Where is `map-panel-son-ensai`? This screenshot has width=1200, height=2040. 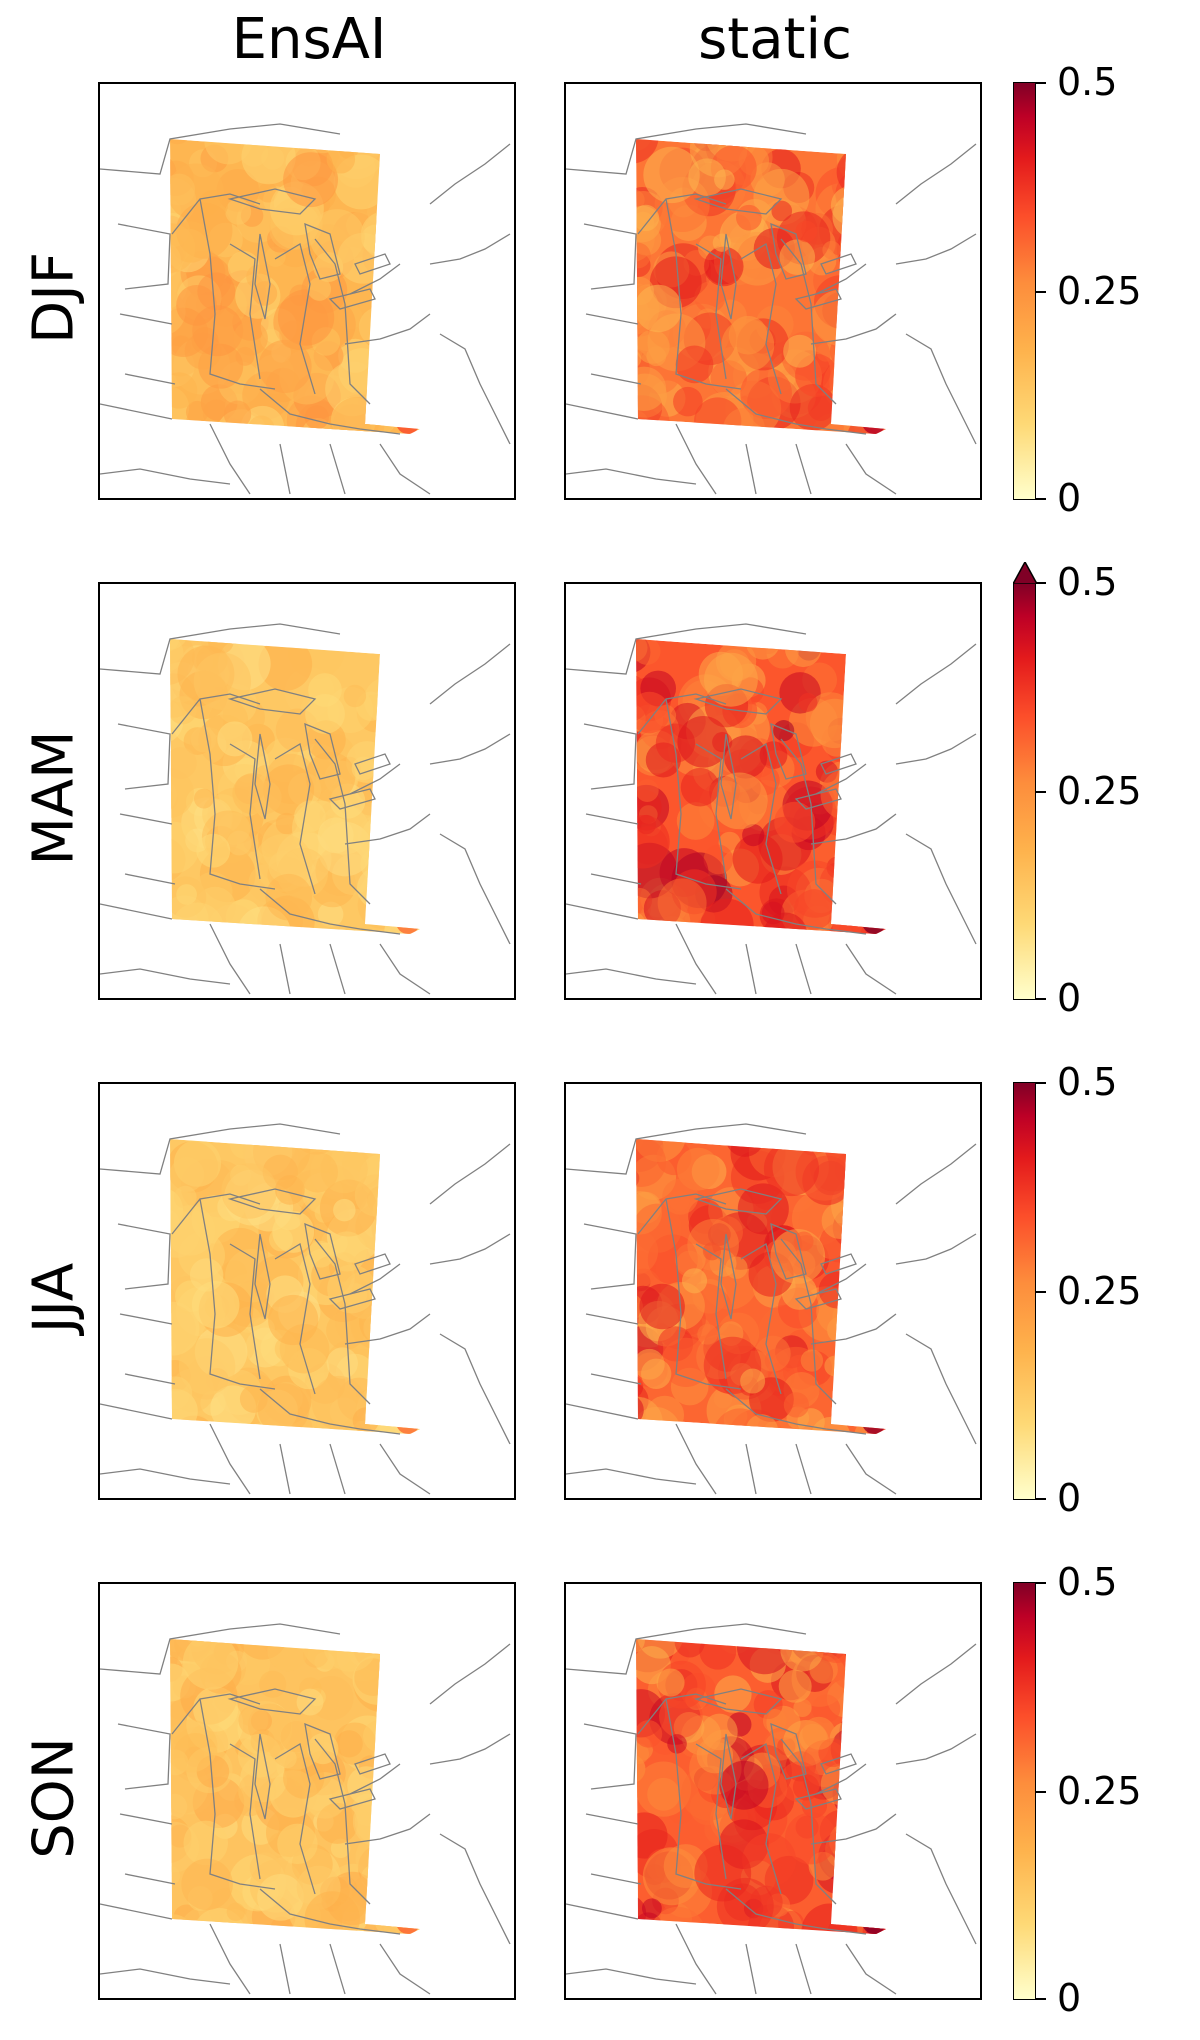 map-panel-son-ensai is located at coordinates (307, 1791).